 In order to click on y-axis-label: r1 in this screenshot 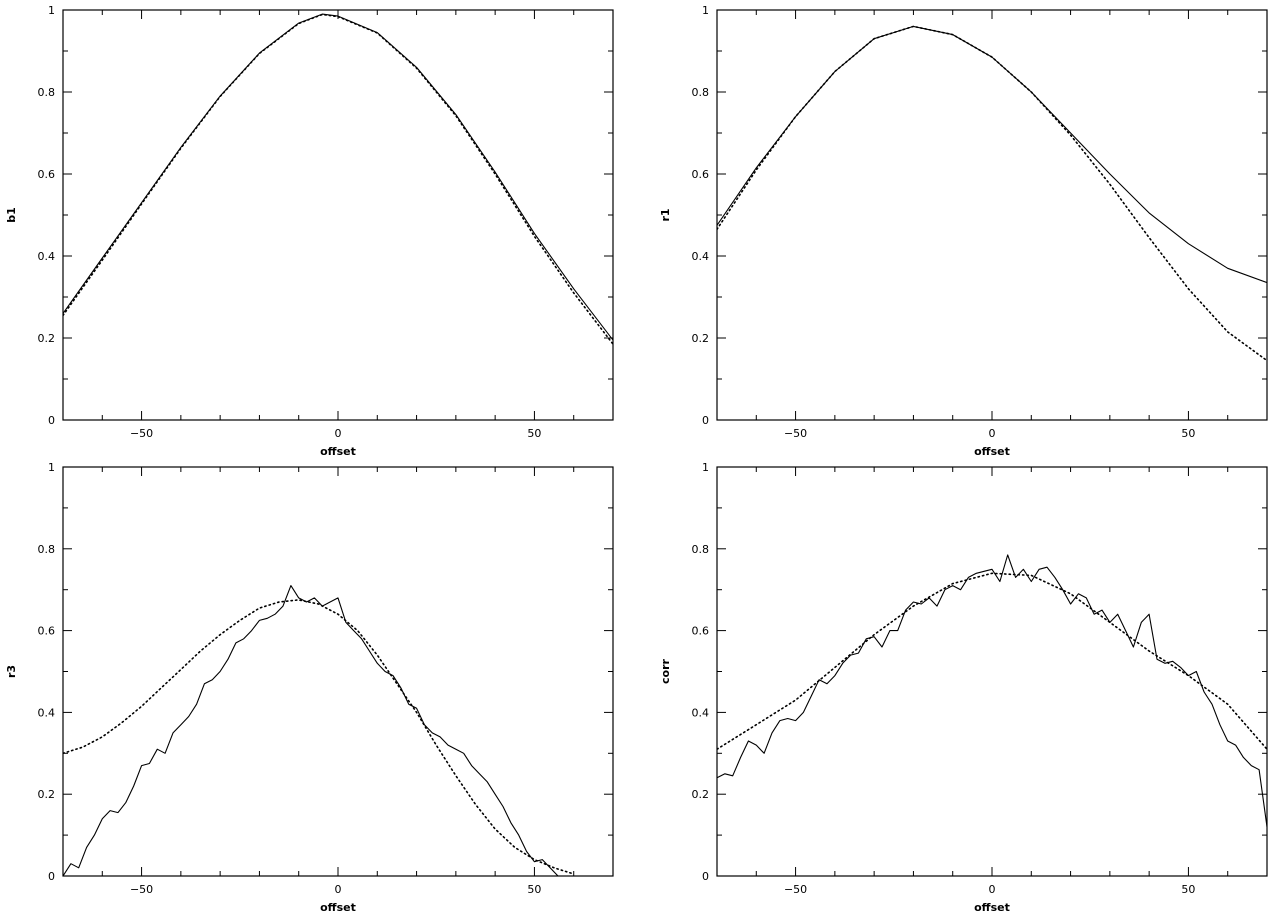, I will do `click(665, 214)`.